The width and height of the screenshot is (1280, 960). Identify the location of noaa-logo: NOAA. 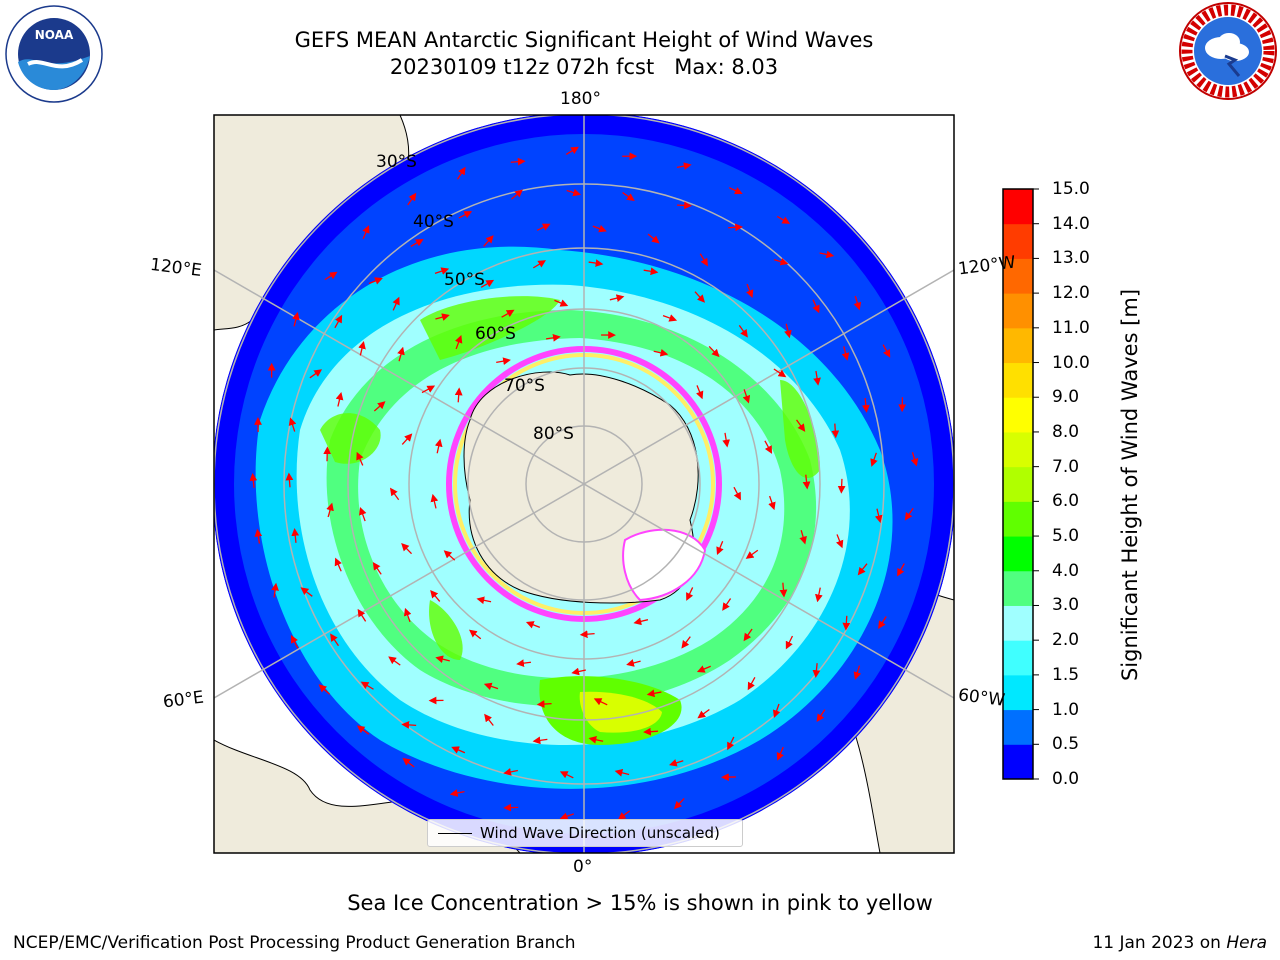
(54, 54).